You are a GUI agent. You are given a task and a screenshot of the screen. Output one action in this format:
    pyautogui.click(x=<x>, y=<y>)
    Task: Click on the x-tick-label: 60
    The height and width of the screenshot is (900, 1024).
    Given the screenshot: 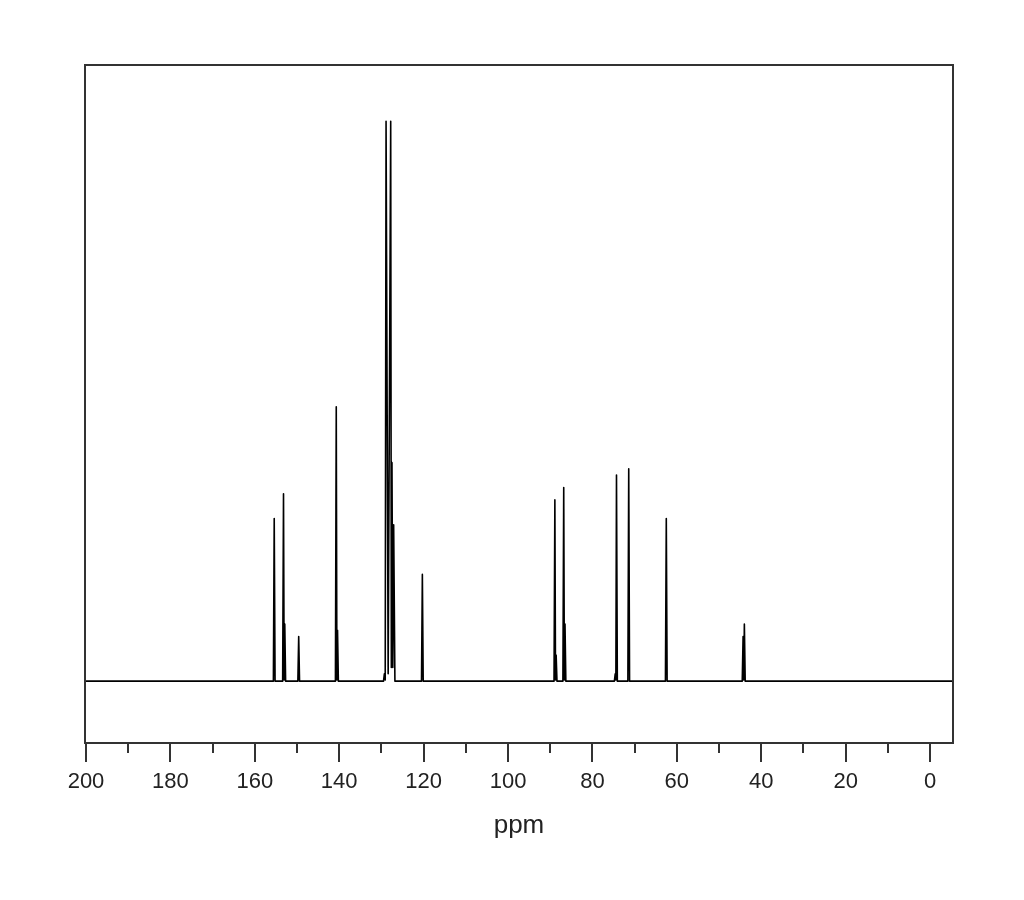 What is the action you would take?
    pyautogui.click(x=677, y=781)
    